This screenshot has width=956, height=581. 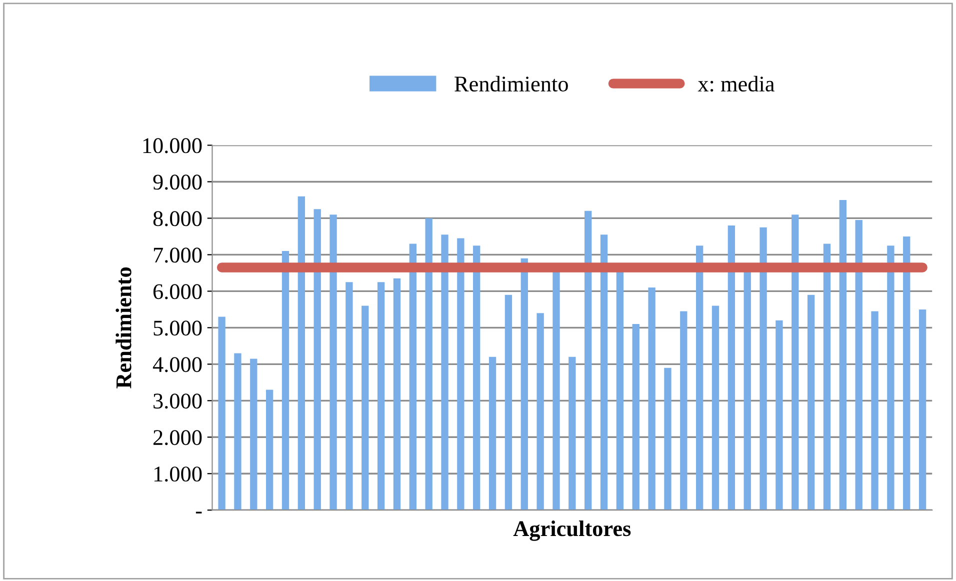 I want to click on y-axis-title: Rendimiento, so click(x=124, y=327).